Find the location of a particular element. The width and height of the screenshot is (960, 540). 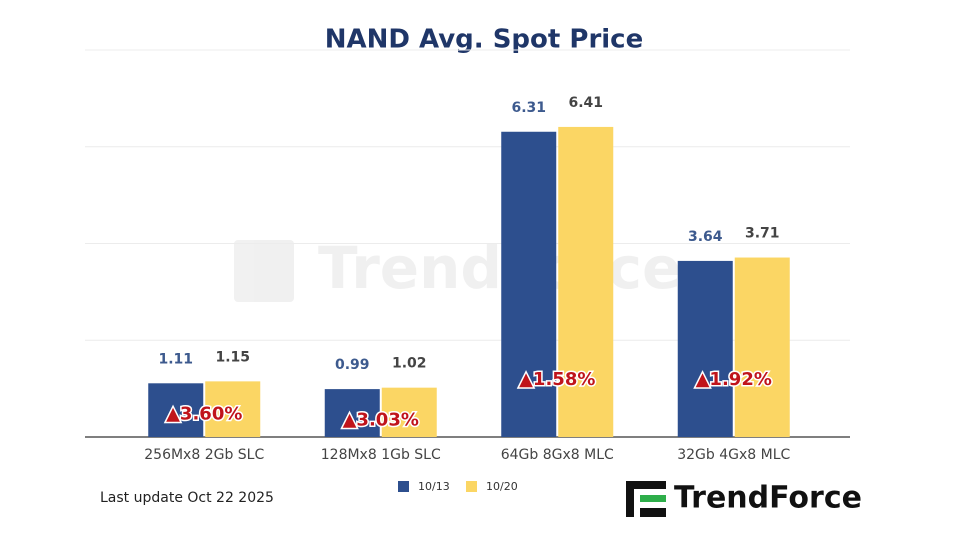

value-label: 6.31 is located at coordinates (528, 108).